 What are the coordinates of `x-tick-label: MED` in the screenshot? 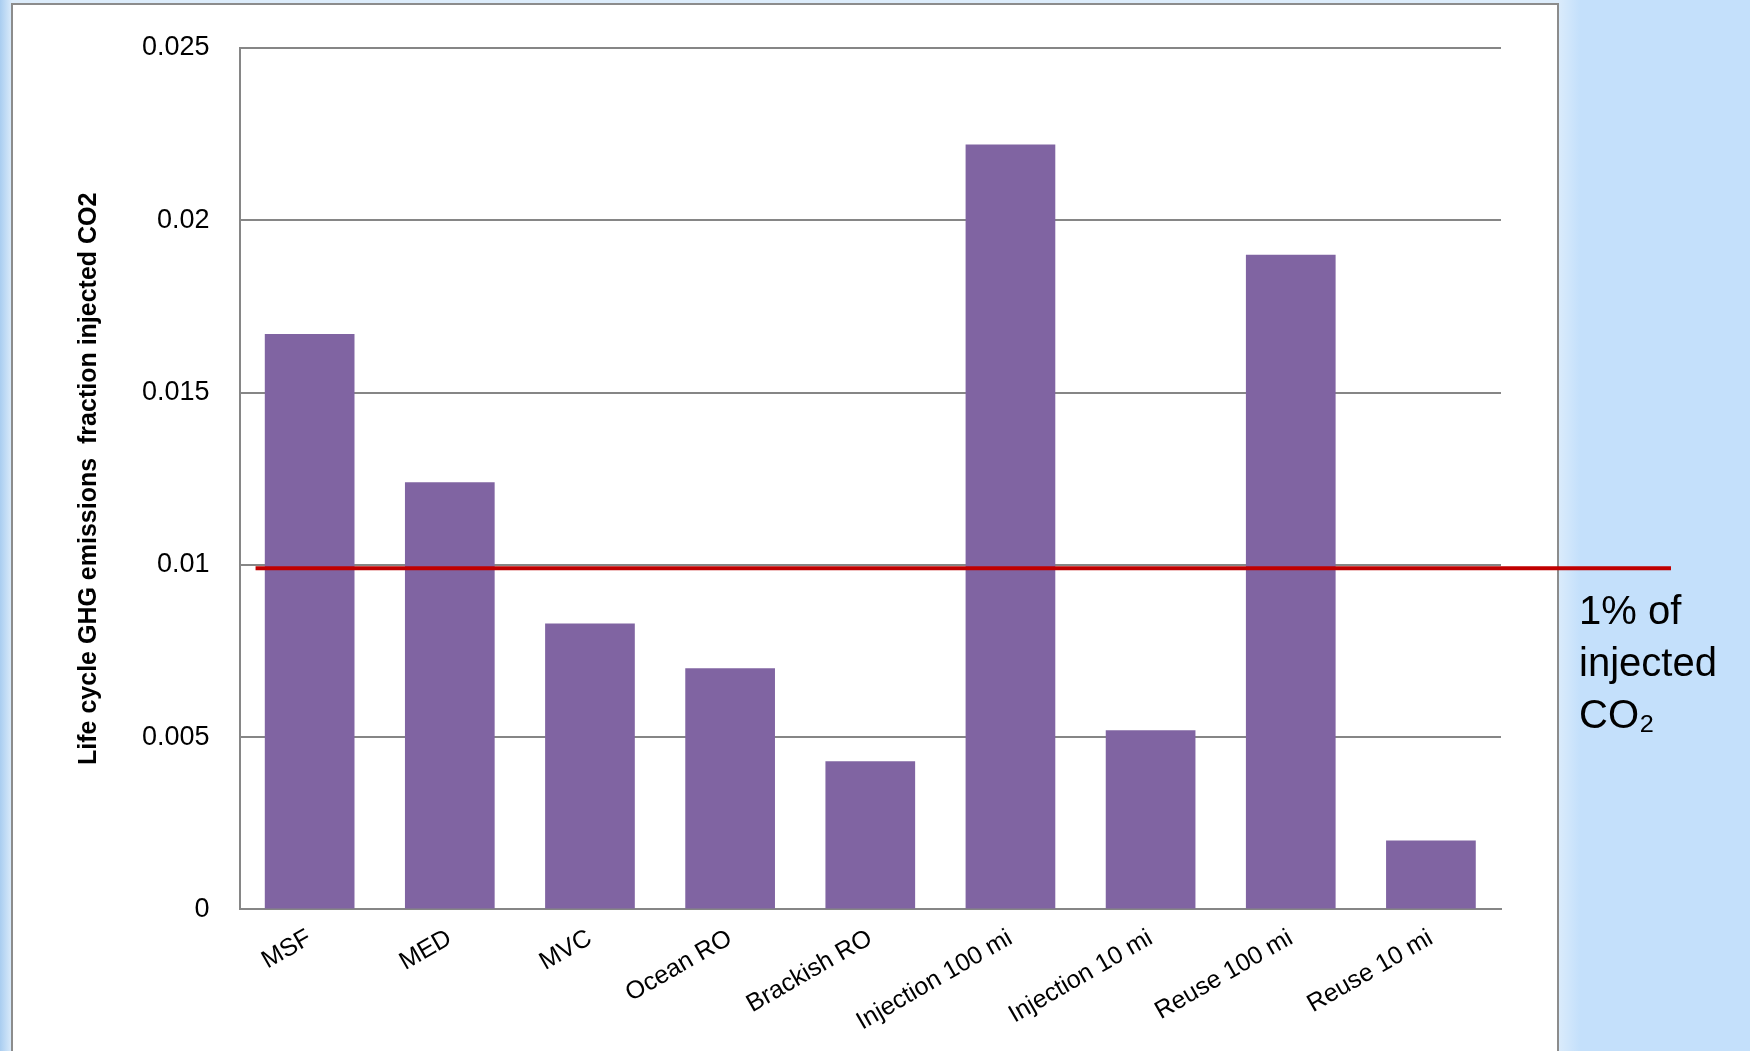 It's located at (424, 948).